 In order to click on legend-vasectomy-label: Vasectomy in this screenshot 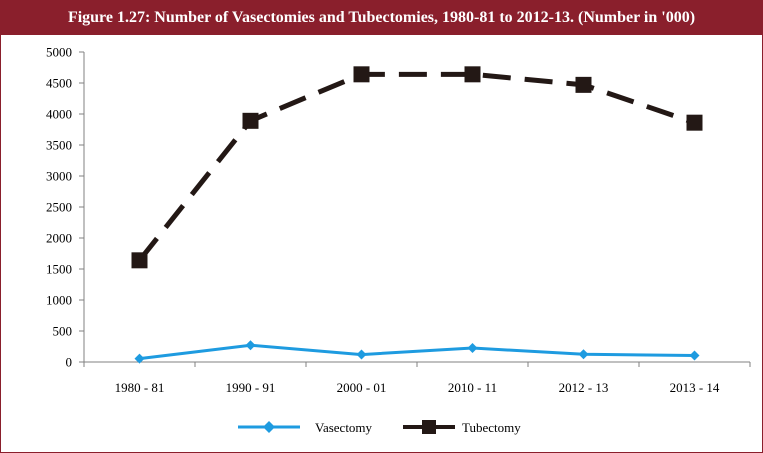, I will do `click(344, 427)`.